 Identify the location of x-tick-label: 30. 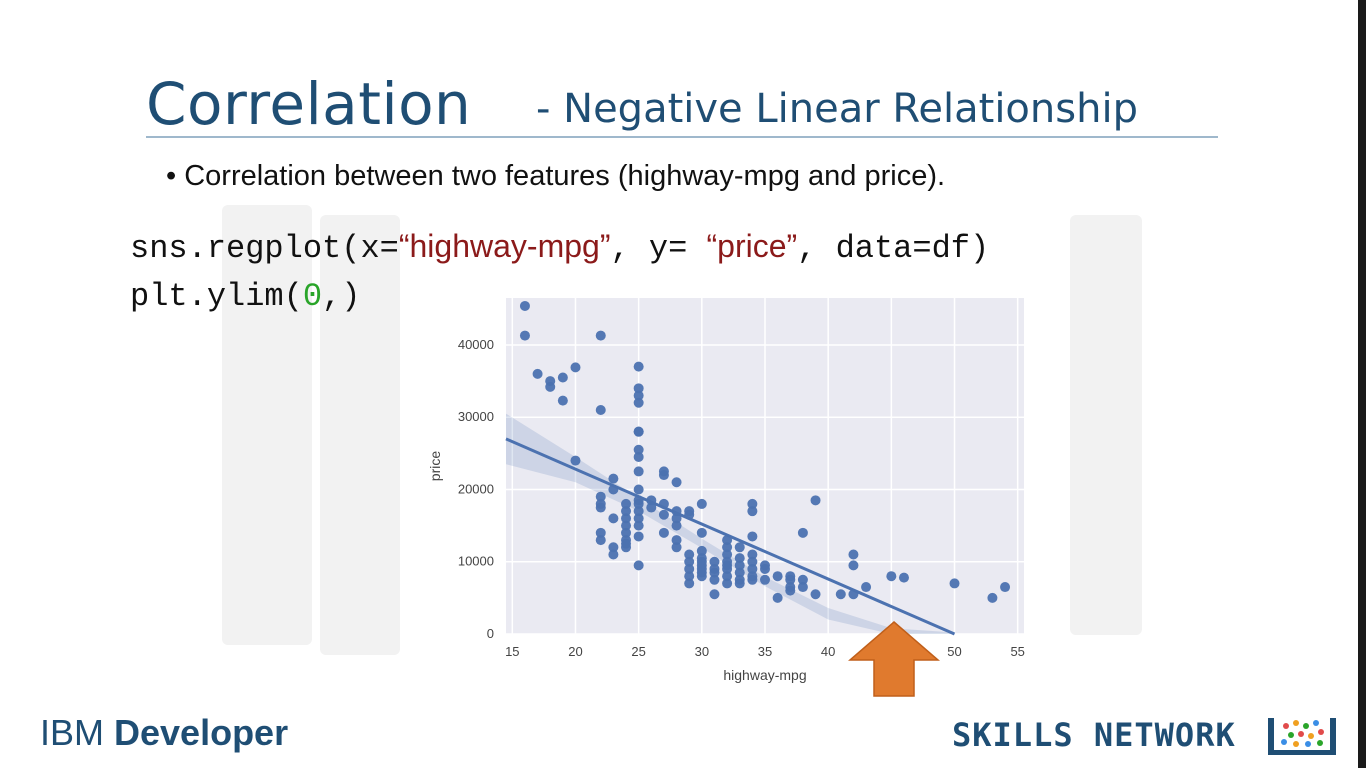
(702, 651).